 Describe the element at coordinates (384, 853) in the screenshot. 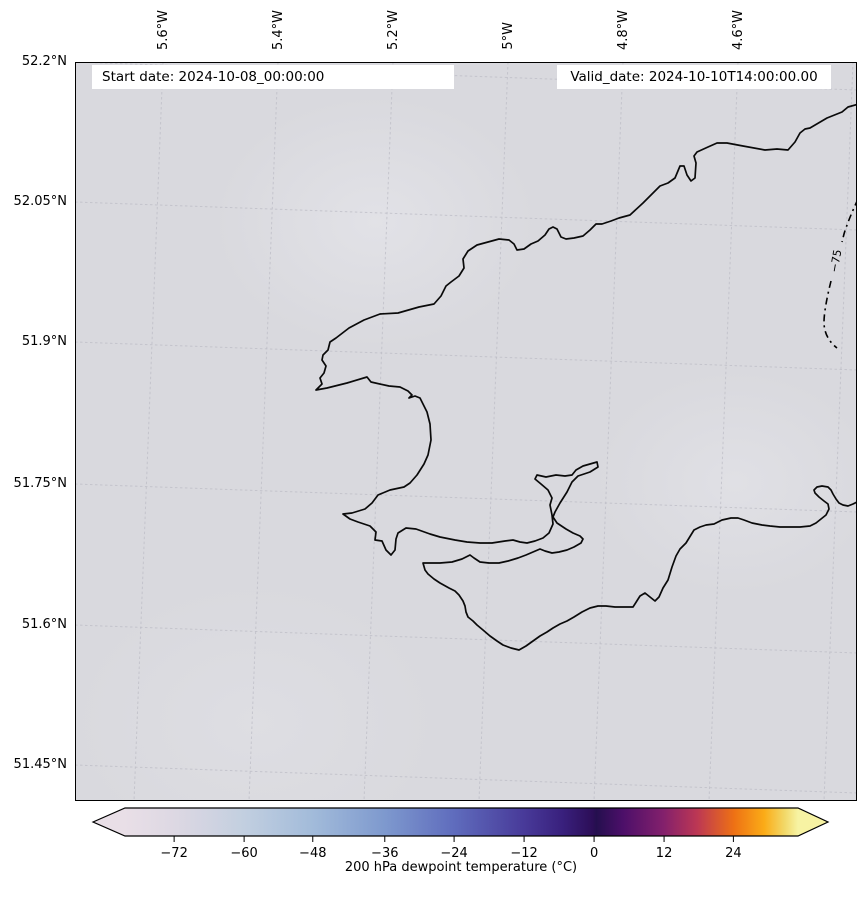

I see `colorbar-tick-label: −36` at that location.